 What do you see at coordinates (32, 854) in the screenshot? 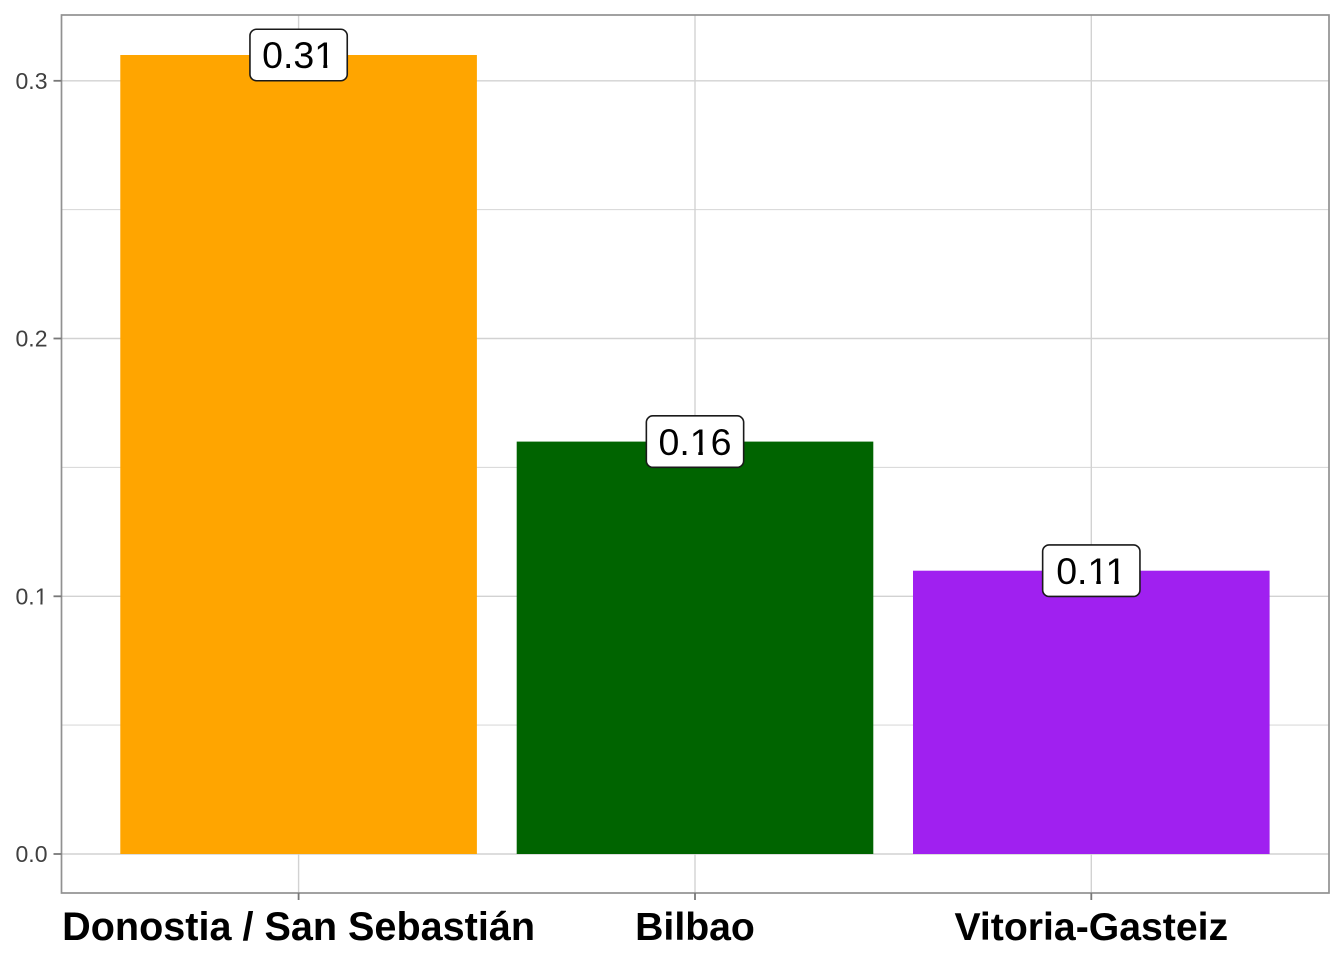
I see `svg-text: 0.0` at bounding box center [32, 854].